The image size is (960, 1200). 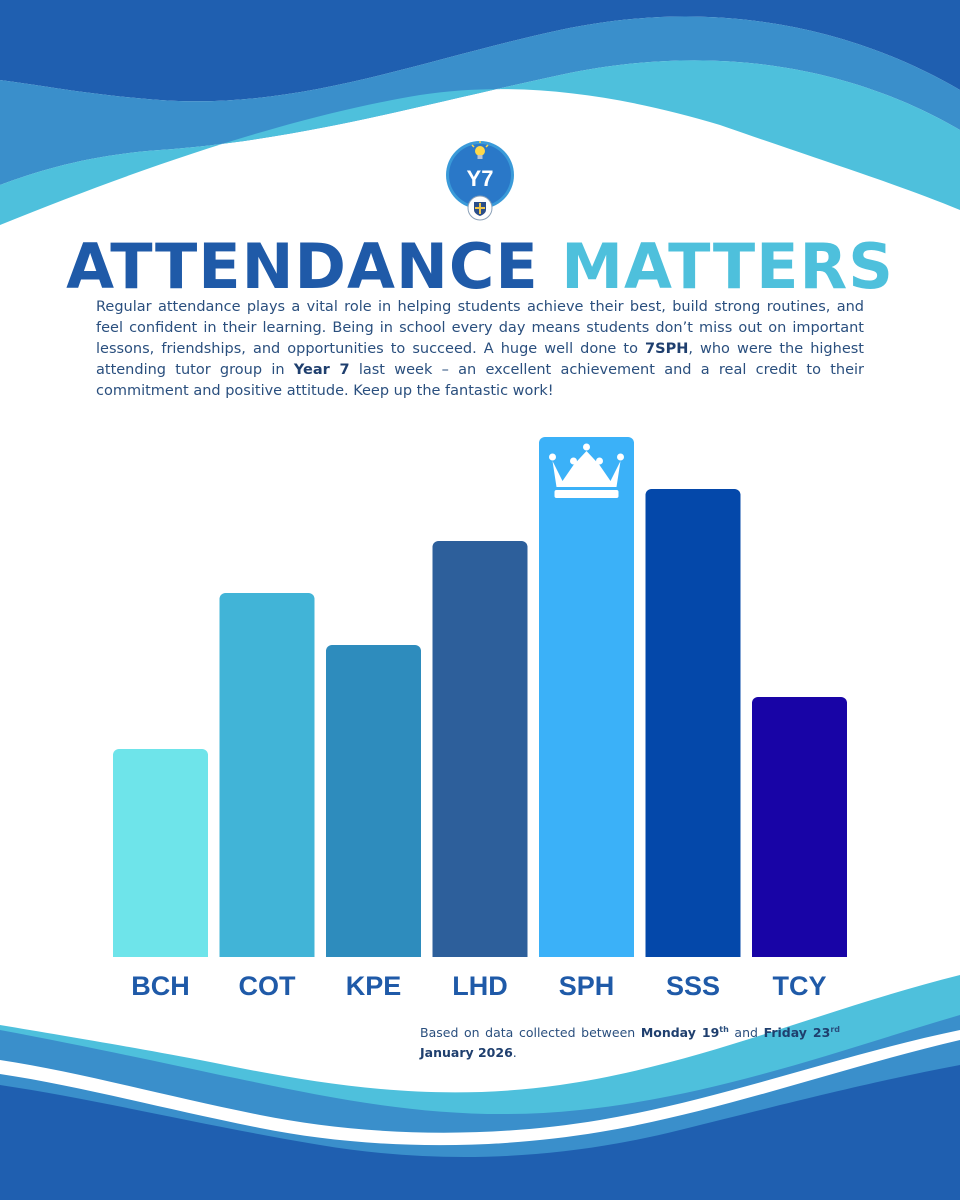 What do you see at coordinates (587, 986) in the screenshot?
I see `label-sph: SPH` at bounding box center [587, 986].